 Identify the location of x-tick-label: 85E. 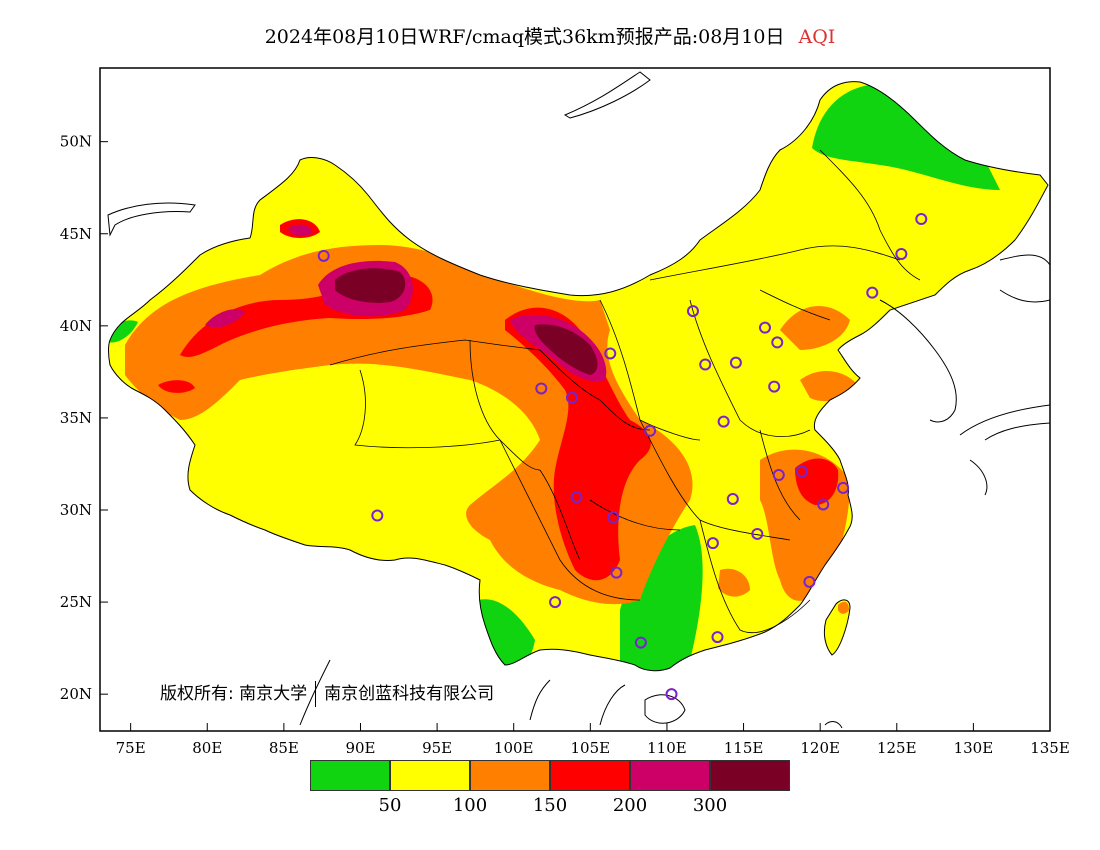
(284, 748).